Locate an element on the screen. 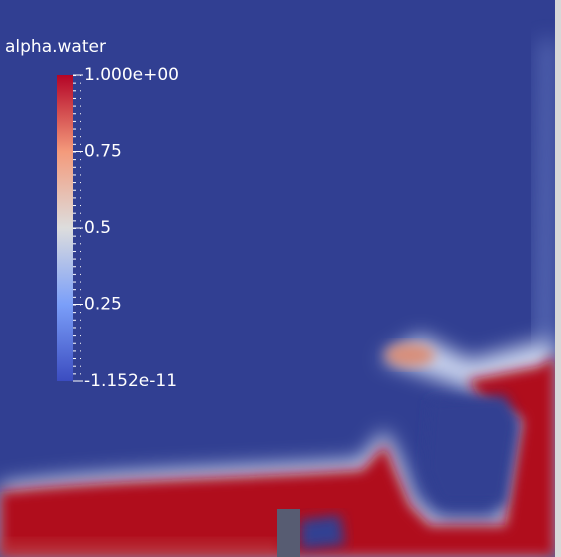 The image size is (561, 557). tick-label: 0.25 is located at coordinates (103, 305).